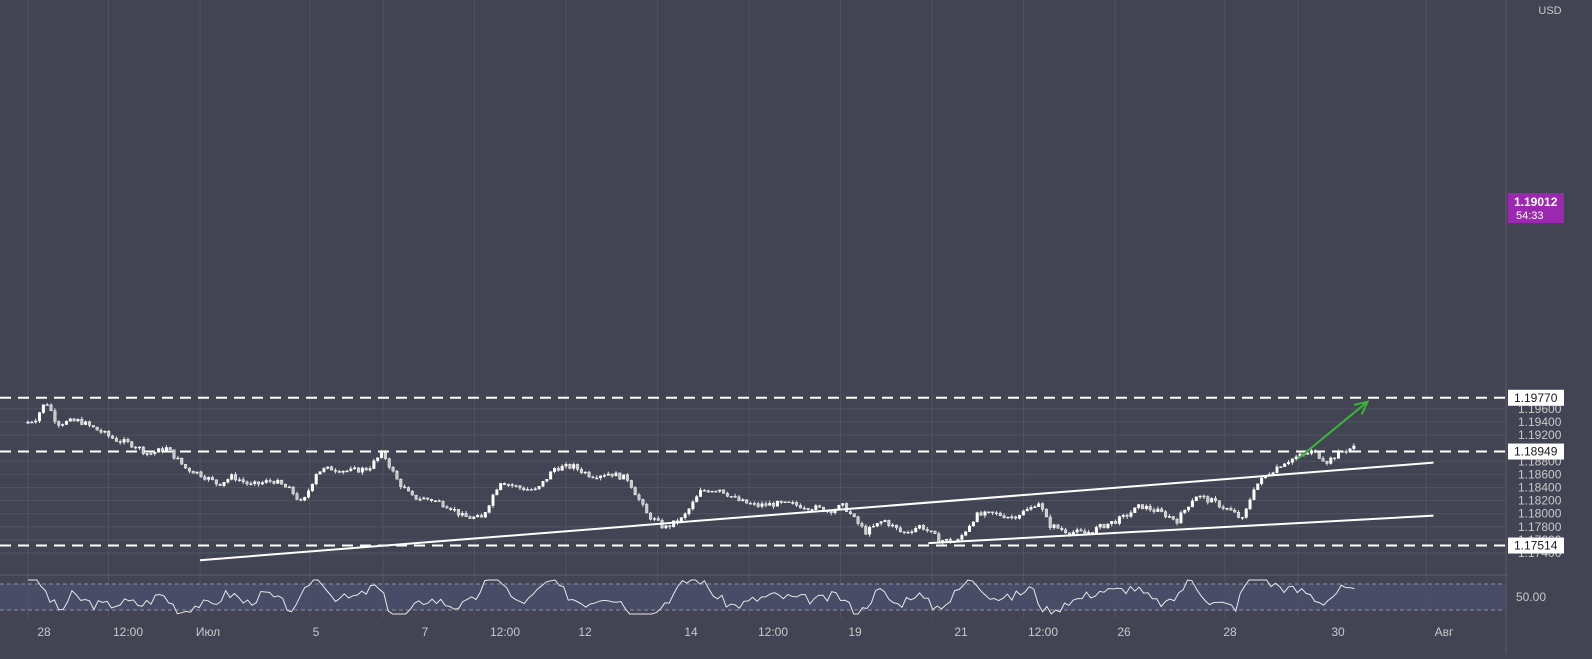 The width and height of the screenshot is (1592, 659). I want to click on level-price-label: 1.18949, so click(1536, 452).